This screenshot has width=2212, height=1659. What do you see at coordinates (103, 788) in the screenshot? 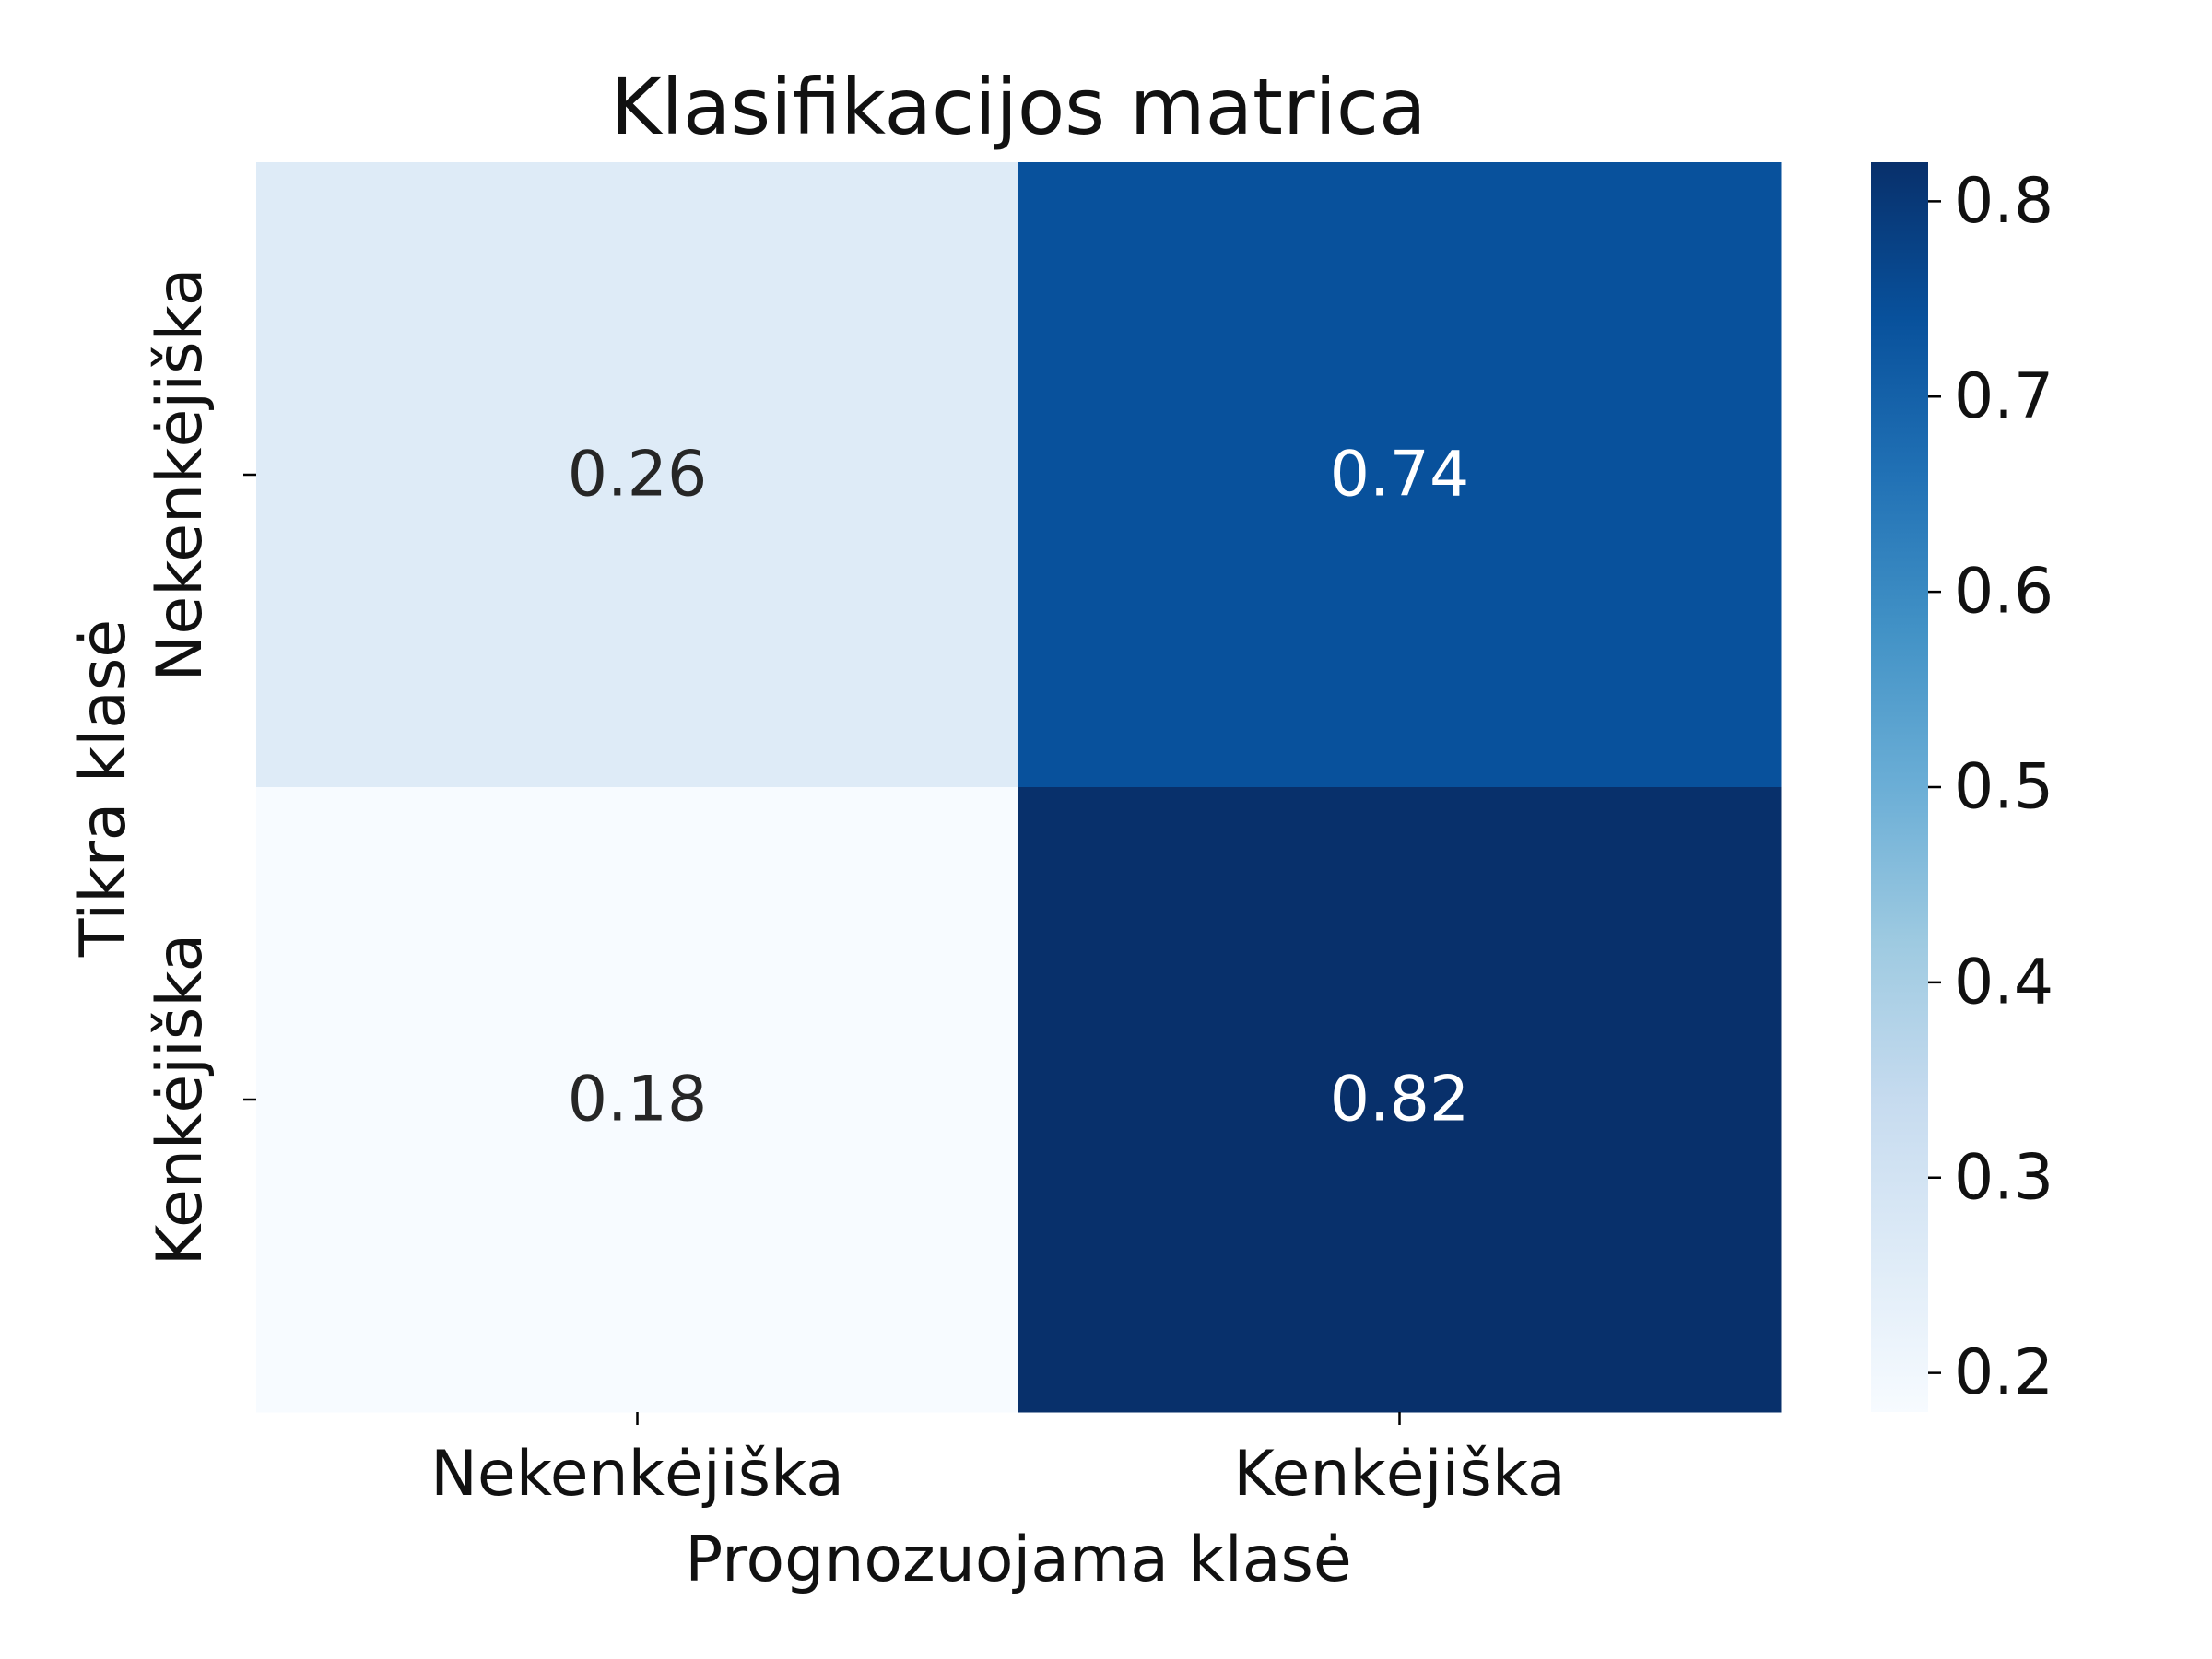
I see `y-axis-label: Tikra klasė` at bounding box center [103, 788].